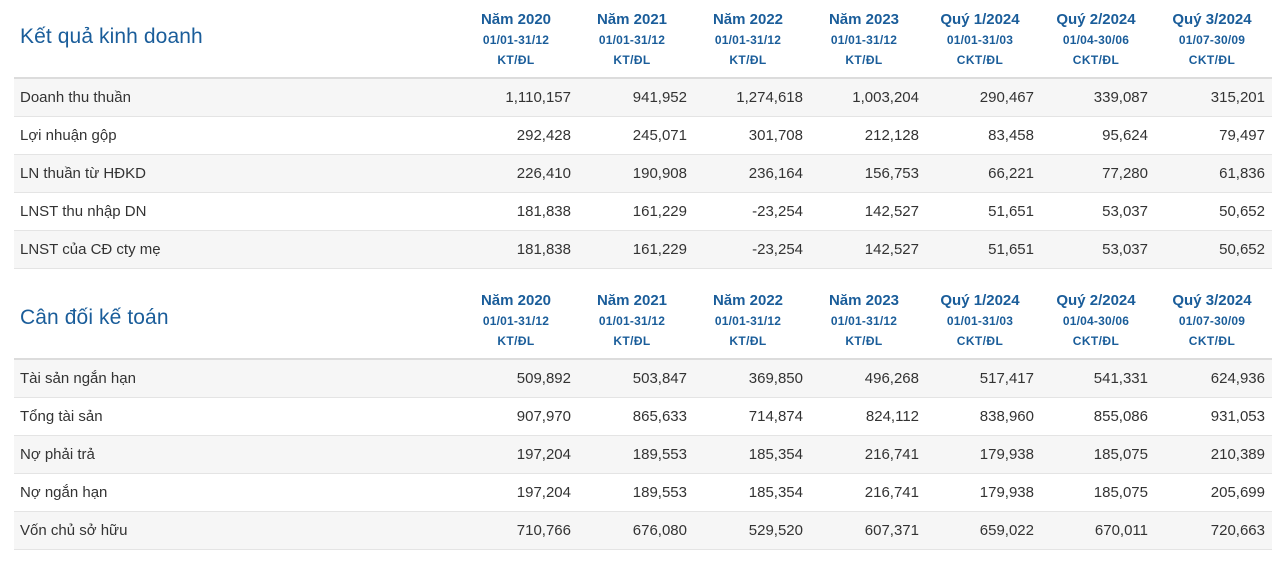 This screenshot has width=1280, height=561. I want to click on balance-section-title: Cân đối kế toán, so click(94, 317).